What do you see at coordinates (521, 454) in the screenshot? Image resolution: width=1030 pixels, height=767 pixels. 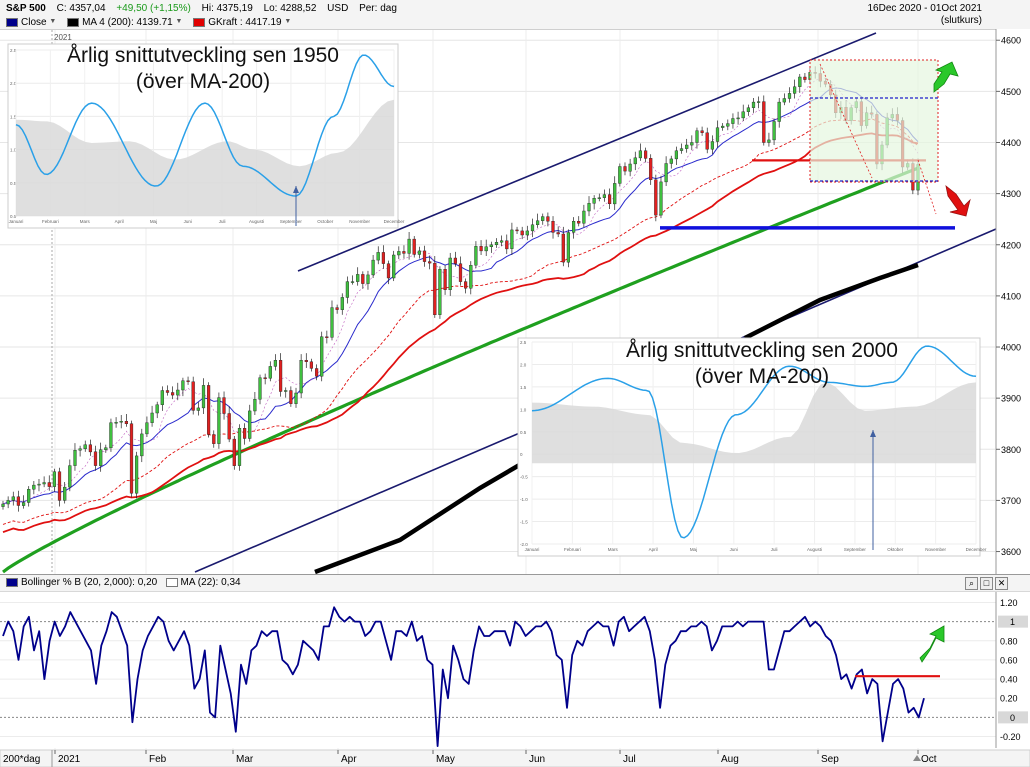 I see `inset-y-tick: 0` at bounding box center [521, 454].